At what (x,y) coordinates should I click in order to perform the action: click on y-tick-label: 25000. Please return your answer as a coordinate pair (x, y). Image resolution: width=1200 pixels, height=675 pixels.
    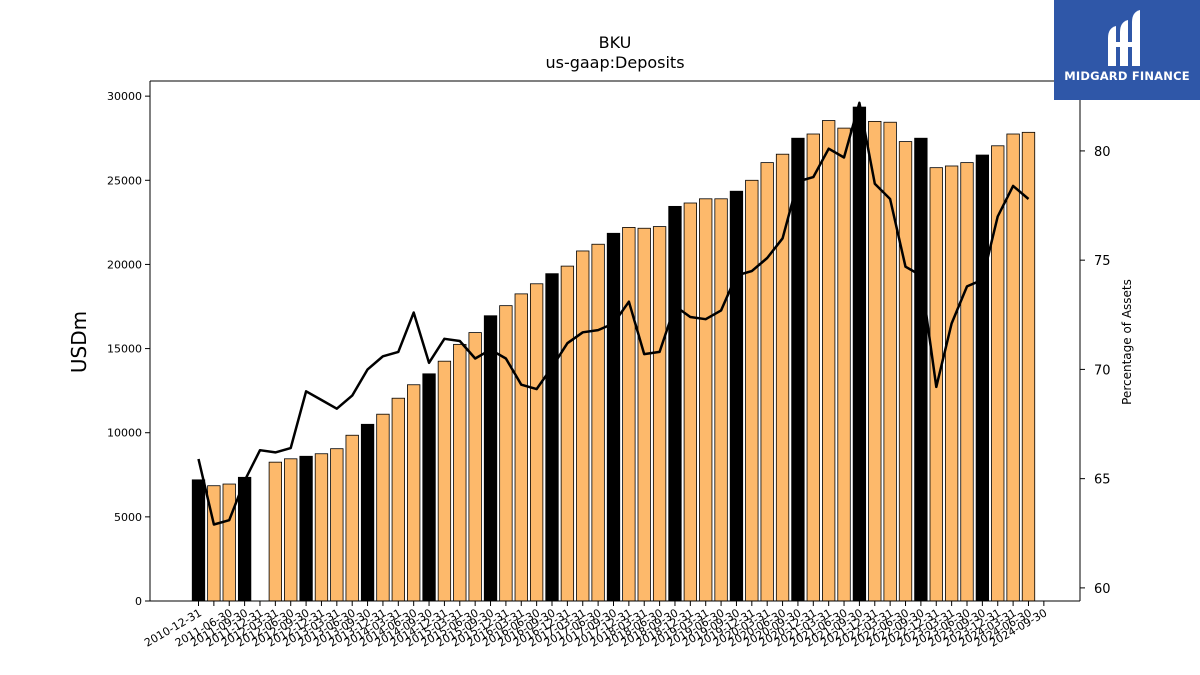
    Looking at the image, I should click on (124, 180).